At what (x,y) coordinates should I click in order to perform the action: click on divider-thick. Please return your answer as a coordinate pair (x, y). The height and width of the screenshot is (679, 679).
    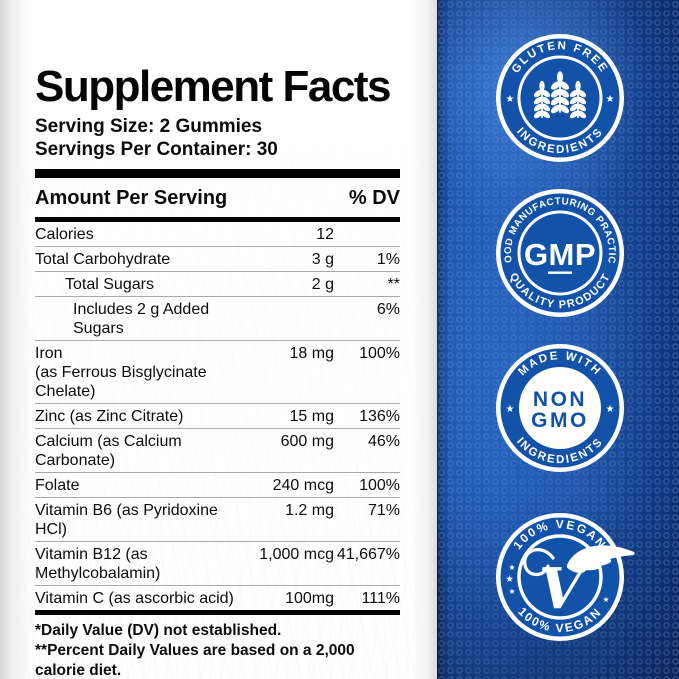
    Looking at the image, I should click on (217, 173).